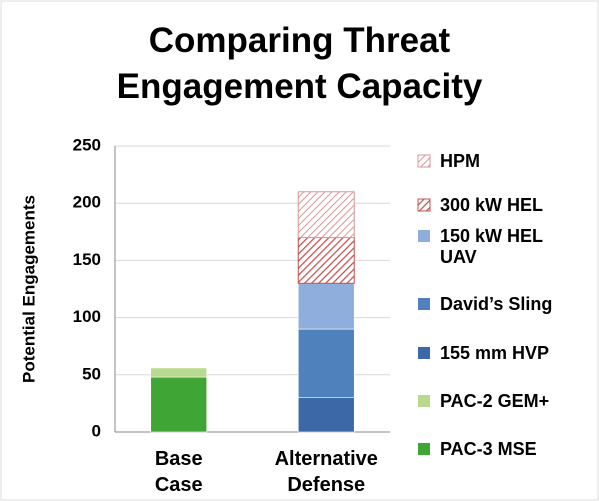 Image resolution: width=599 pixels, height=501 pixels. I want to click on y-tick-label: 250, so click(87, 144).